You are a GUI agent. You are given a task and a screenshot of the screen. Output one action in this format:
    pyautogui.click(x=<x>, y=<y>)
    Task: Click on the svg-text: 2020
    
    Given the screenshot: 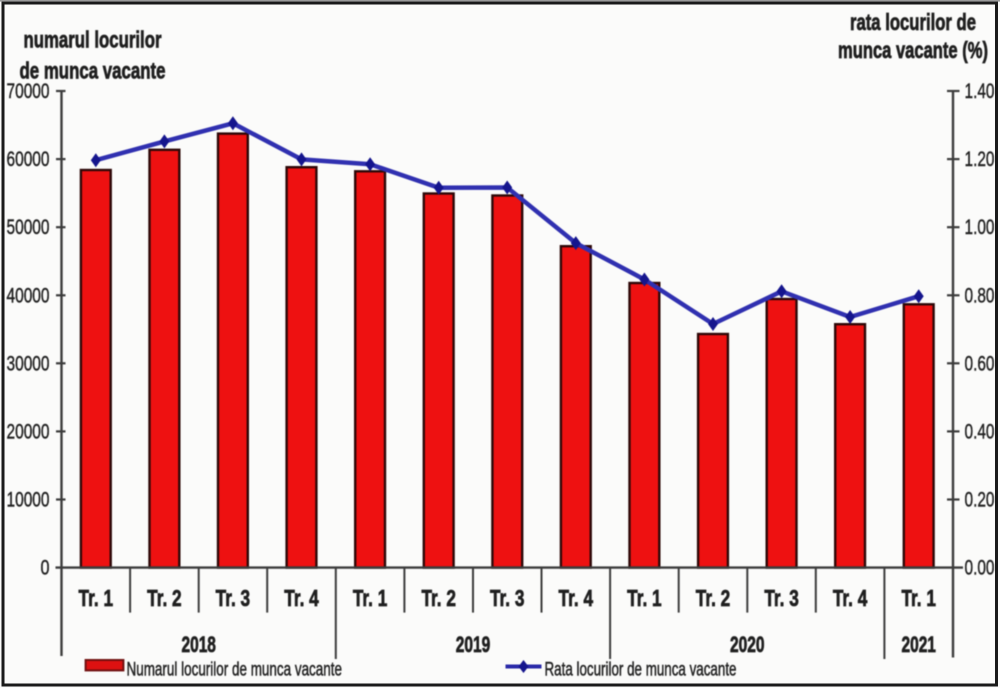 What is the action you would take?
    pyautogui.click(x=747, y=644)
    